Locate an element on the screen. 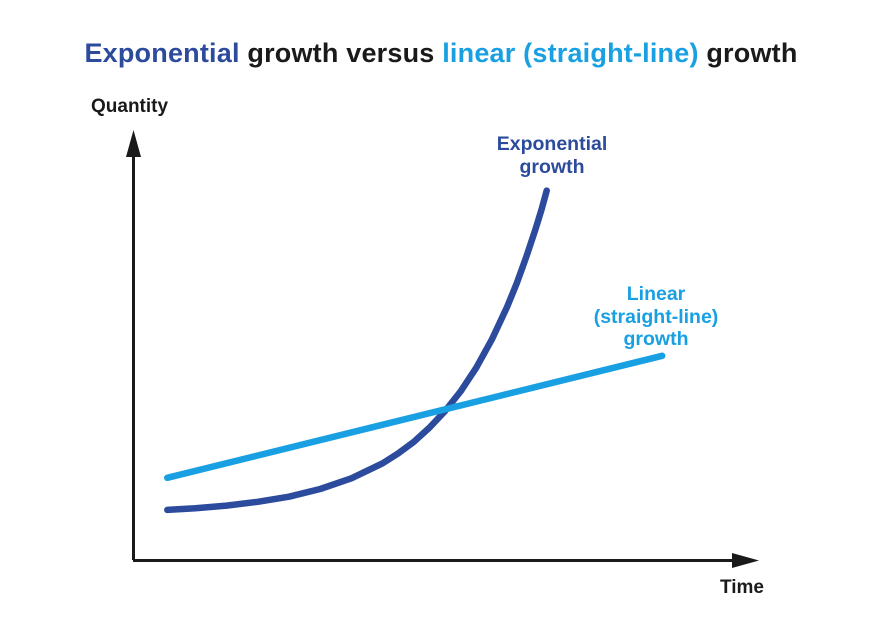 This screenshot has width=882, height=624. x-axis-arrow-icon is located at coordinates (745, 560).